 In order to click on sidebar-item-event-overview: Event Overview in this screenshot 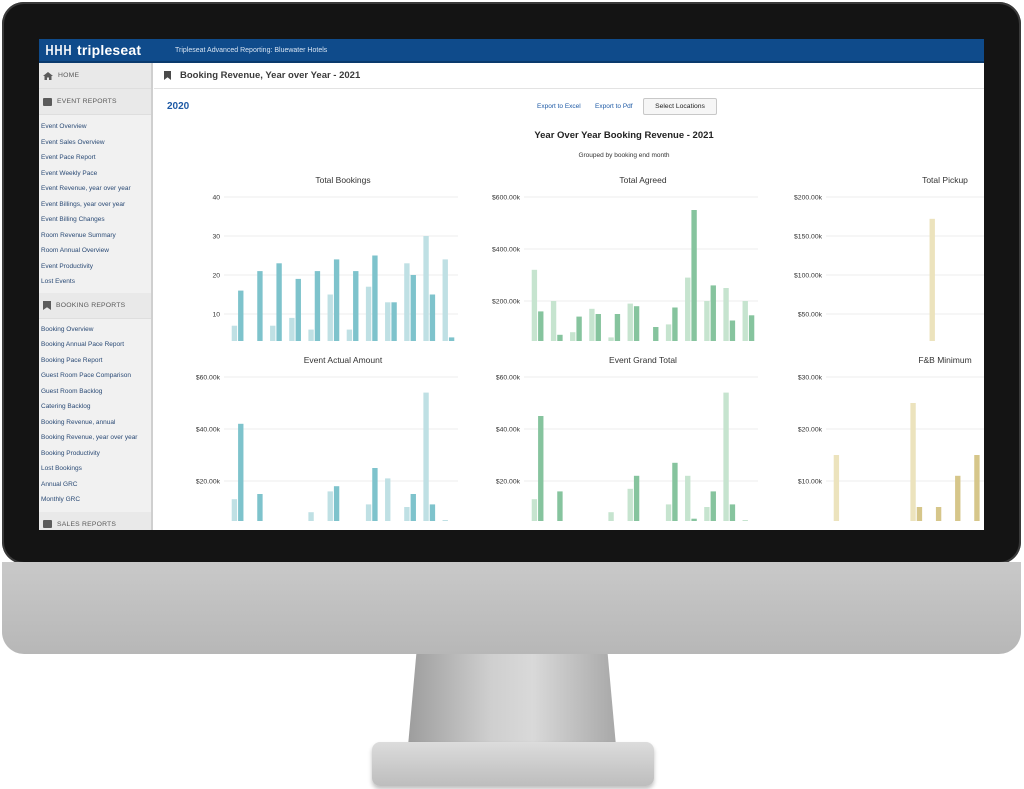, I will do `click(64, 127)`.